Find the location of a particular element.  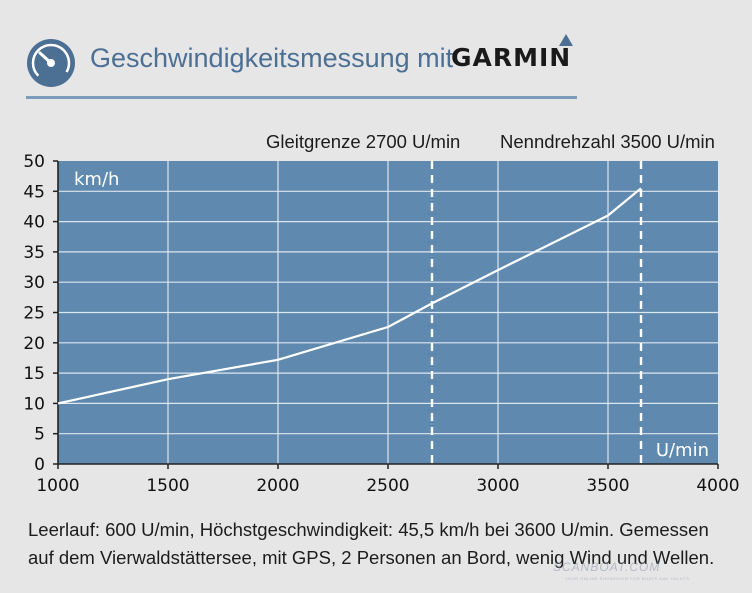

x-tick-label: 2500 is located at coordinates (387, 486).